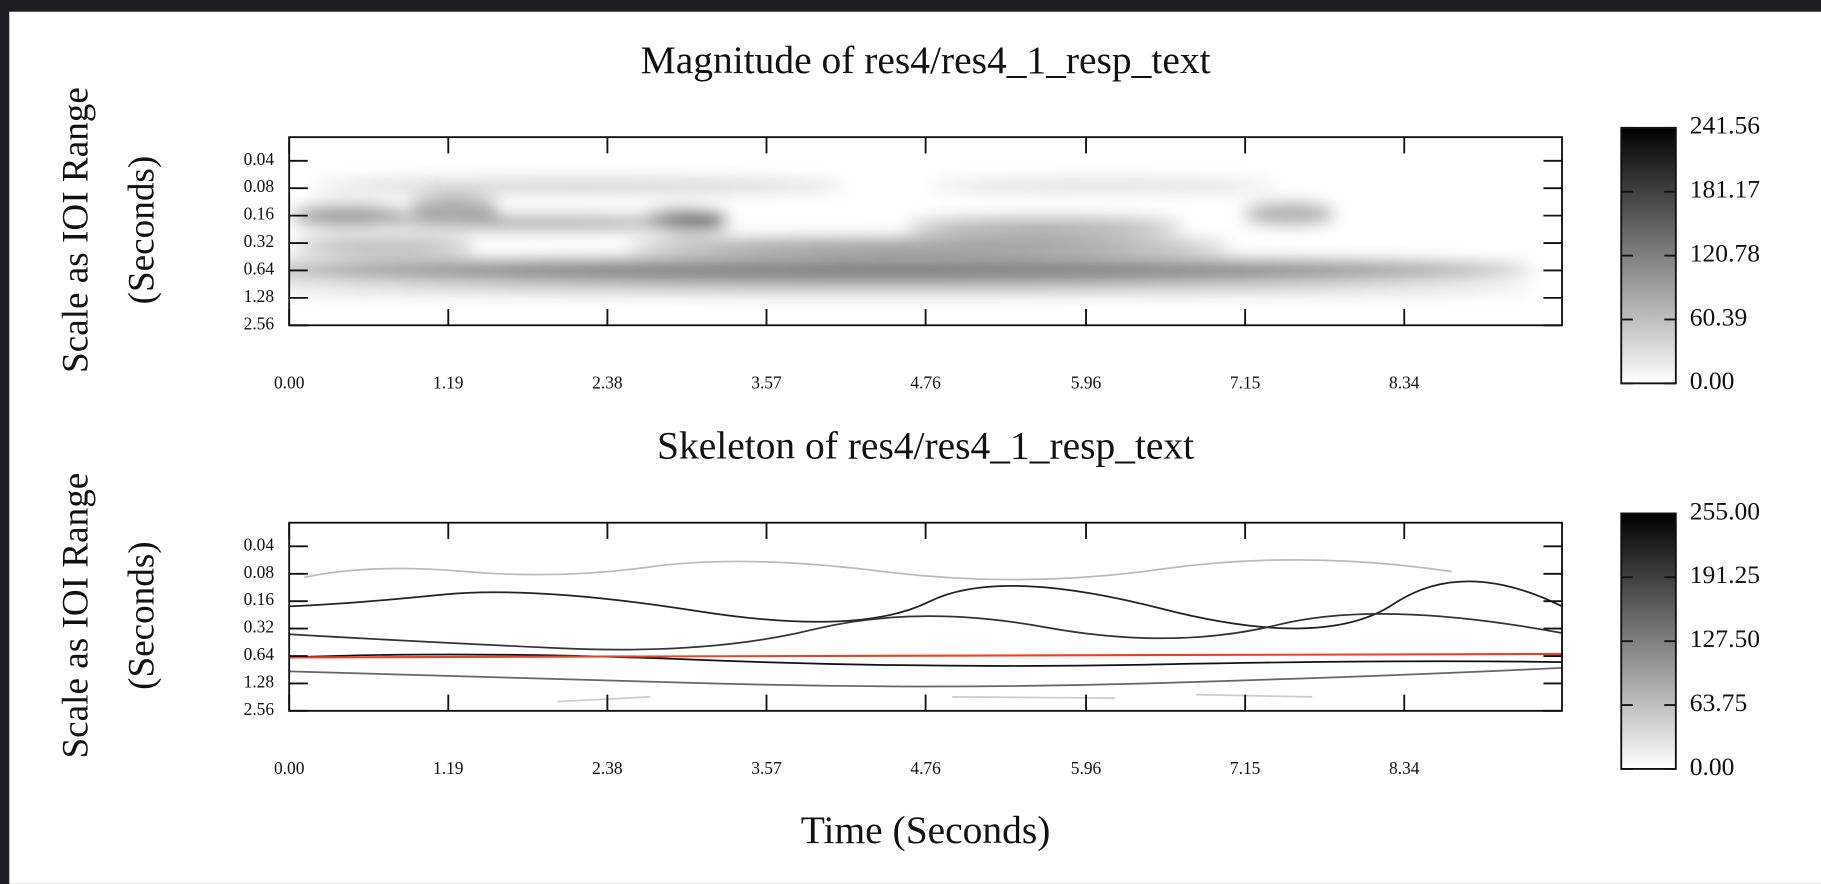 This screenshot has height=884, width=1821. What do you see at coordinates (1725, 638) in the screenshot?
I see `colorbar-tick-label: 127.50` at bounding box center [1725, 638].